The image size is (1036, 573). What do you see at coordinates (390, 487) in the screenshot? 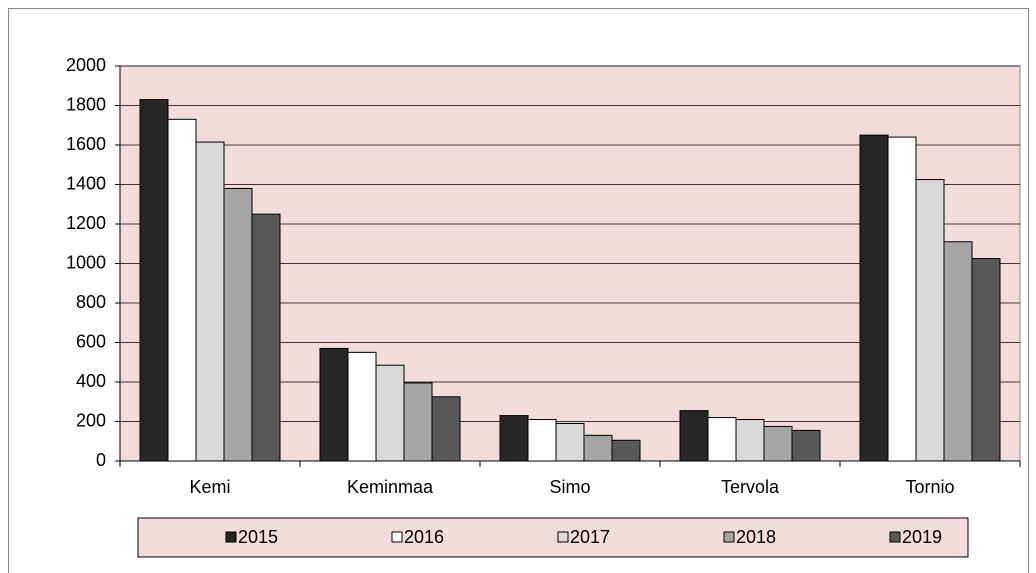
I see `x-tick-label: Keminmaa` at bounding box center [390, 487].